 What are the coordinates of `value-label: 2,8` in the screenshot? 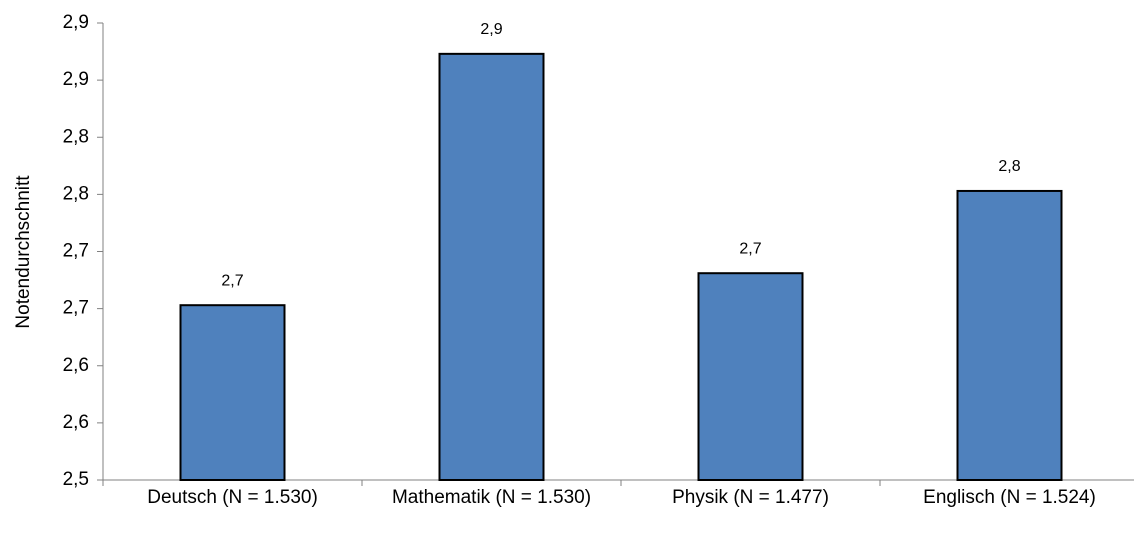 It's located at (1009, 166).